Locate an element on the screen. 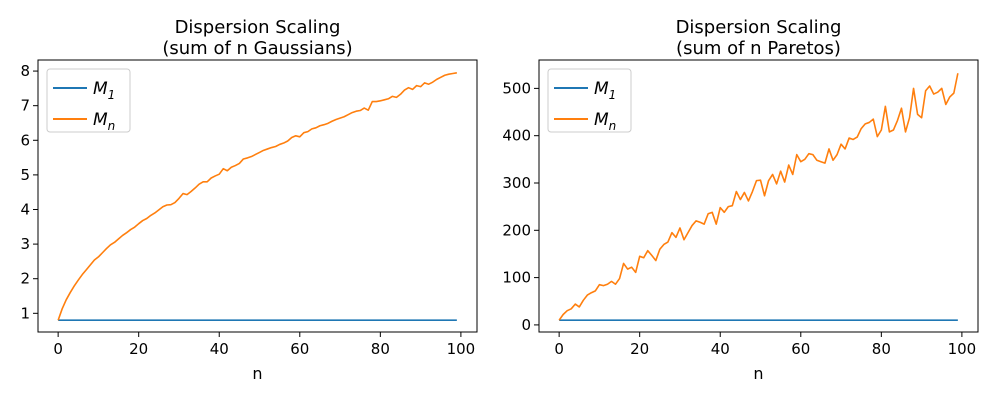  y-tick-label: 100 is located at coordinates (516, 278).